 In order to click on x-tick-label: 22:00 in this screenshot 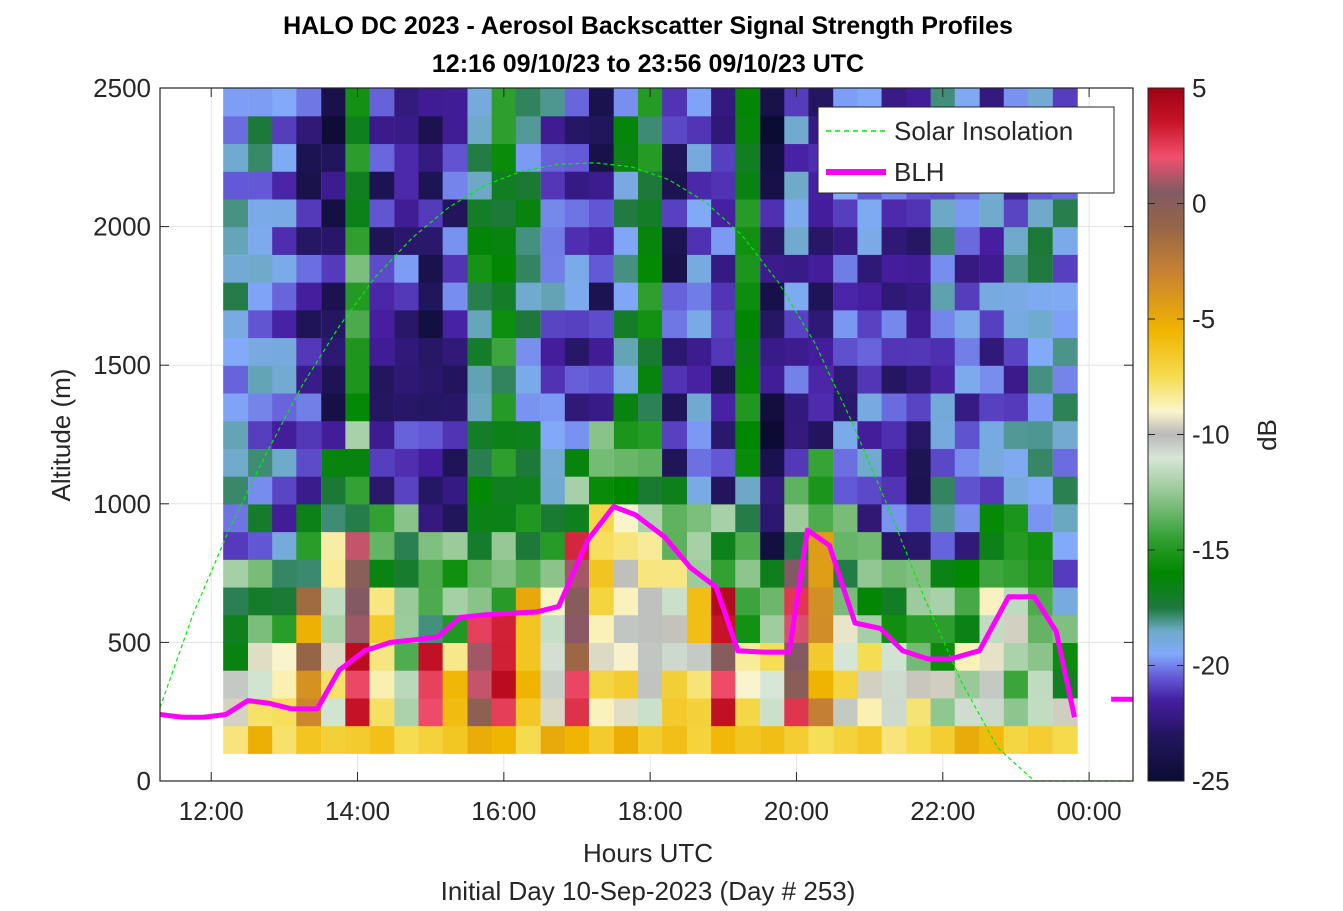, I will do `click(942, 811)`.